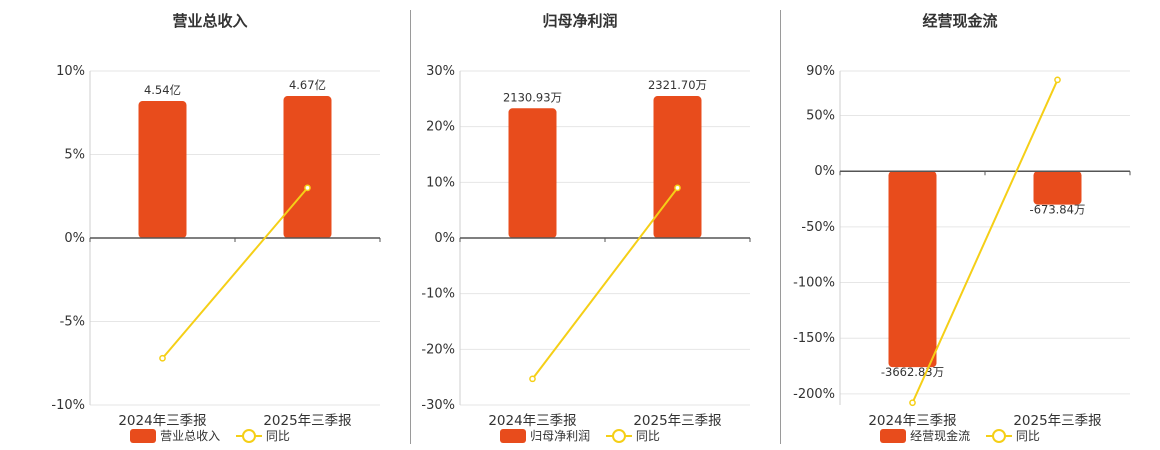 The image size is (1160, 450). Describe the element at coordinates (820, 71) in the screenshot. I see `y-tick-label: 90%` at that location.